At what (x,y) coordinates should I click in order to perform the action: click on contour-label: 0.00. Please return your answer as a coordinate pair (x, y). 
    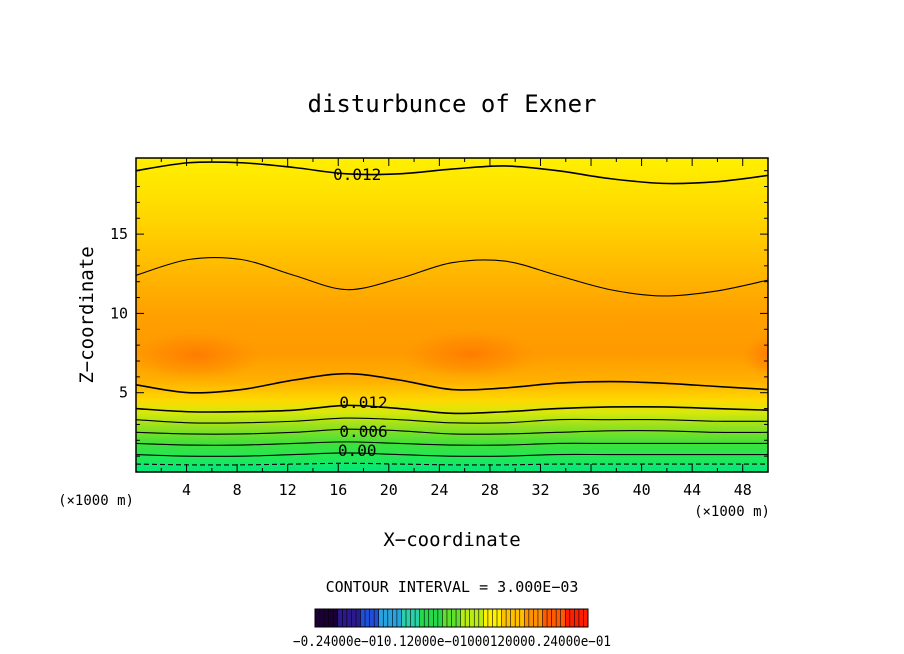
    Looking at the image, I should click on (357, 450).